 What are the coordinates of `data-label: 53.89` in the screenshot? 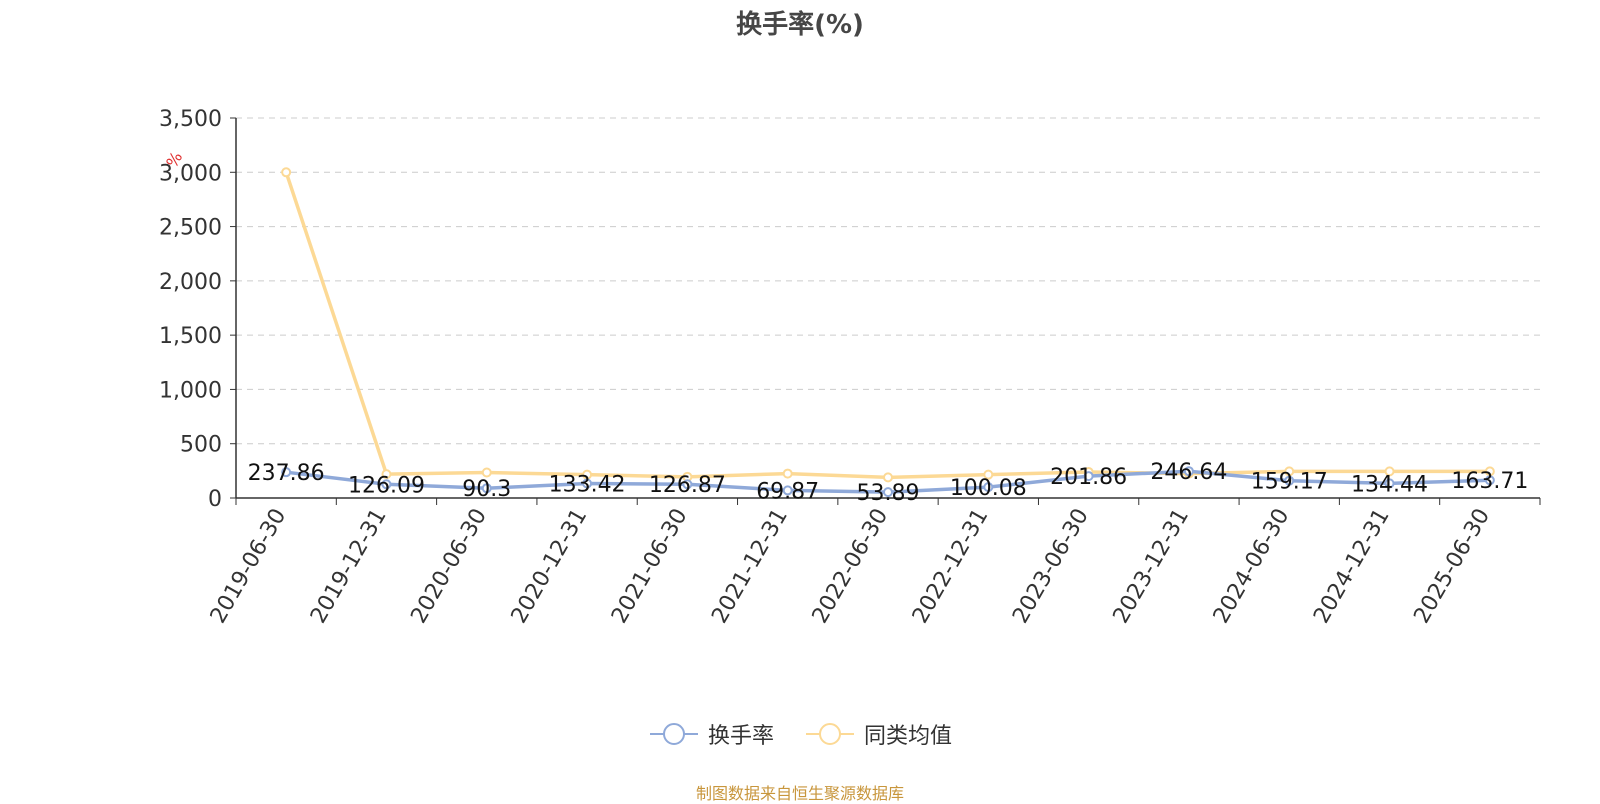 It's located at (888, 493).